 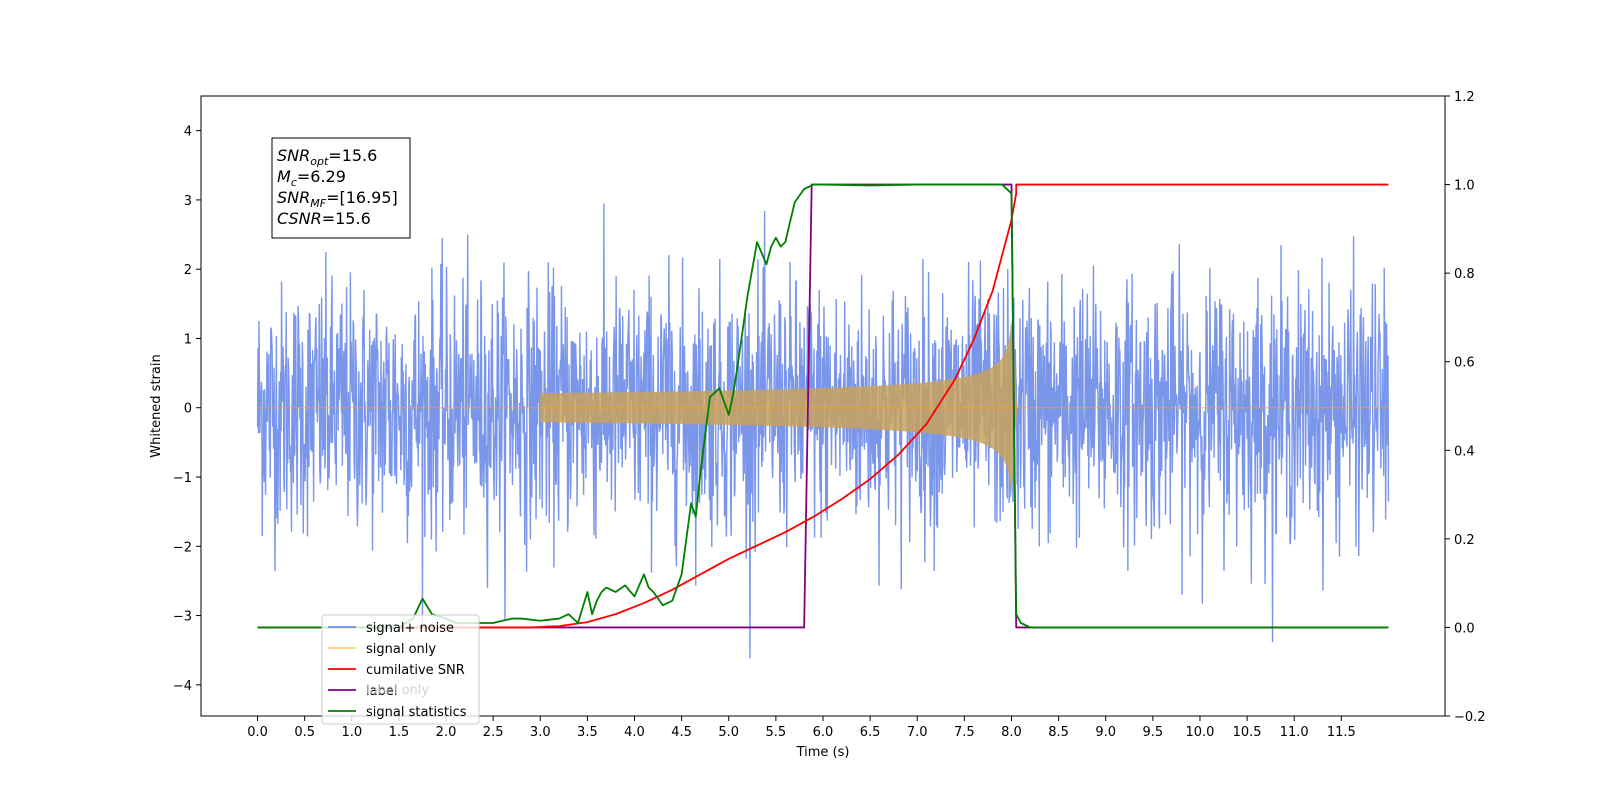 I want to click on x-tick-label: 11.0, so click(x=1294, y=732).